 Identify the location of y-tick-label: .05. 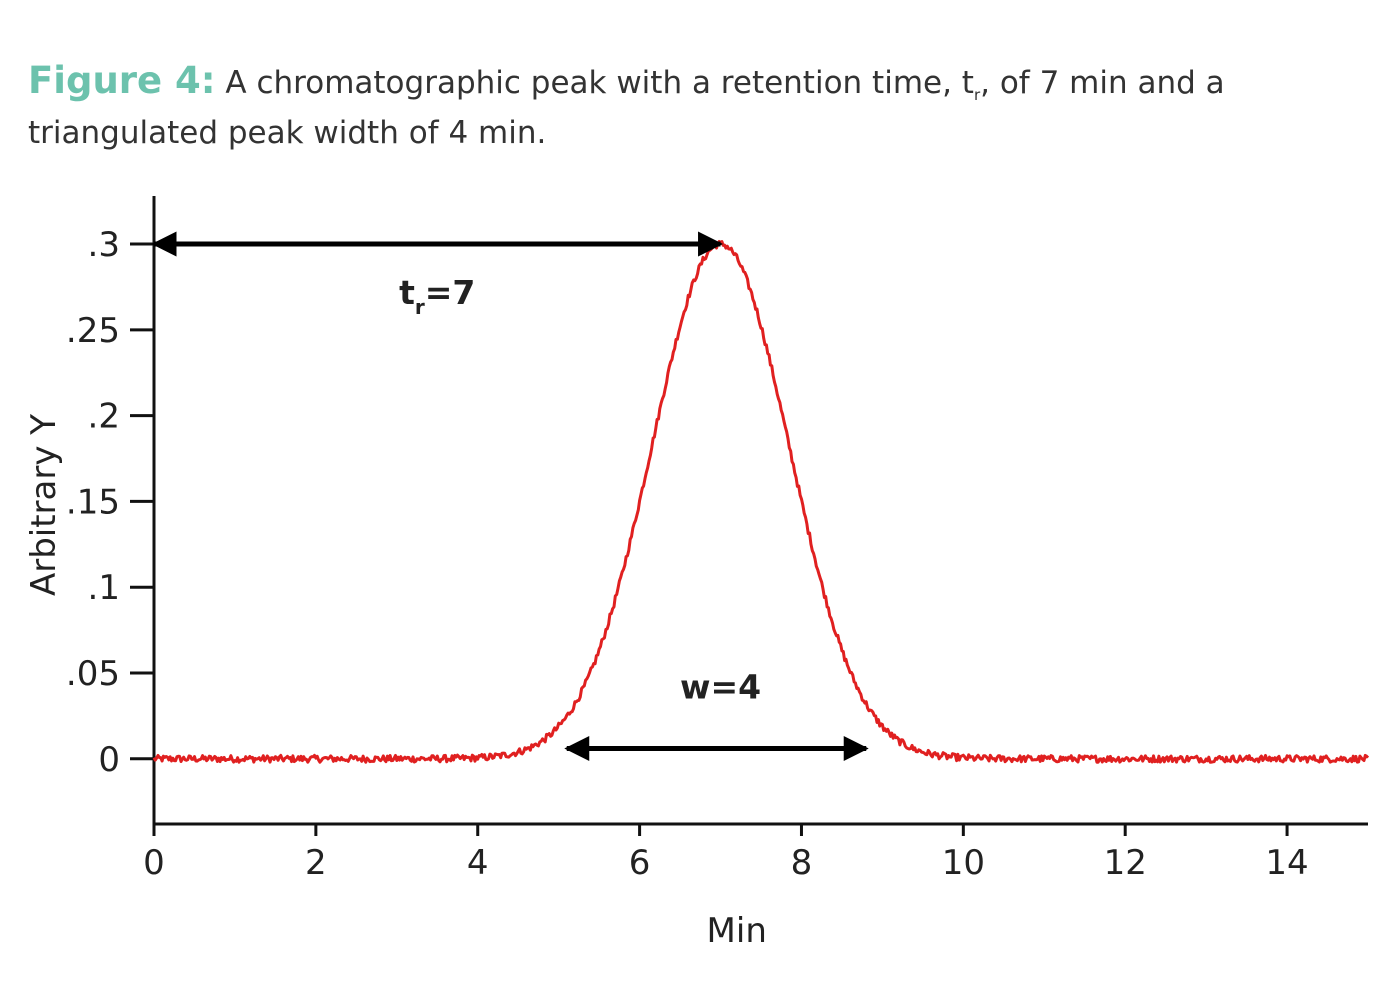
(93, 674).